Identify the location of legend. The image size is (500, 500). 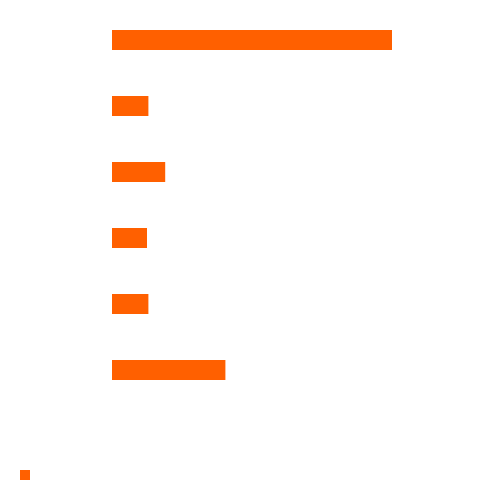
(25, 475).